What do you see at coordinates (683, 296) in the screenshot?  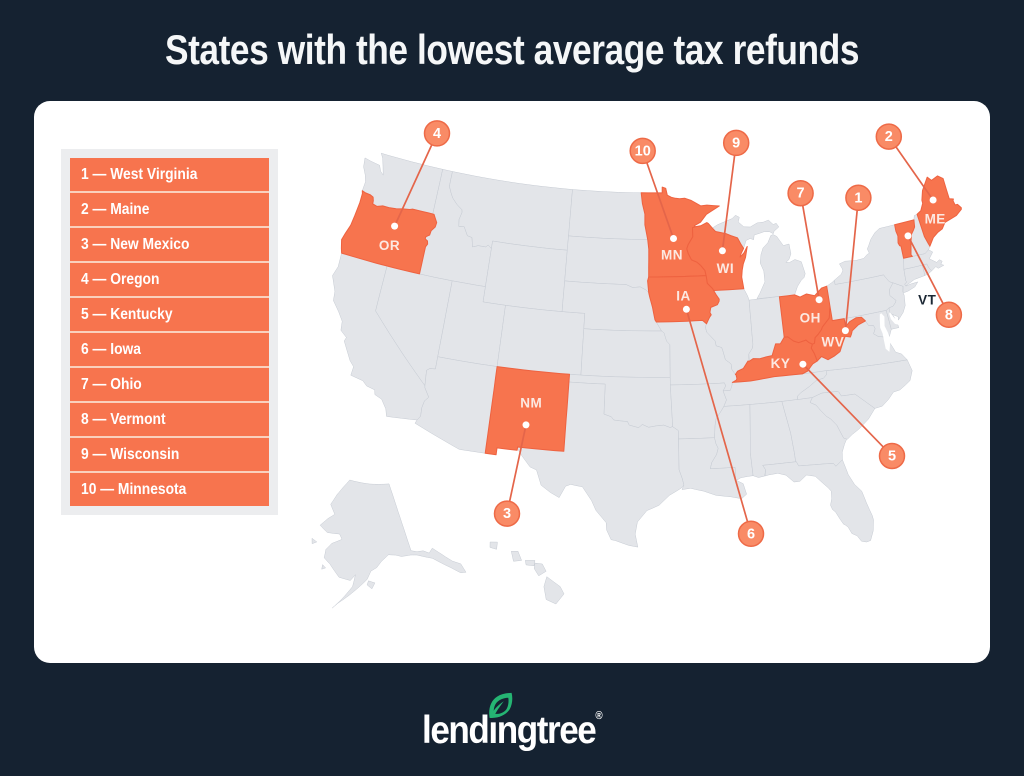 I see `svg-text: IA` at bounding box center [683, 296].